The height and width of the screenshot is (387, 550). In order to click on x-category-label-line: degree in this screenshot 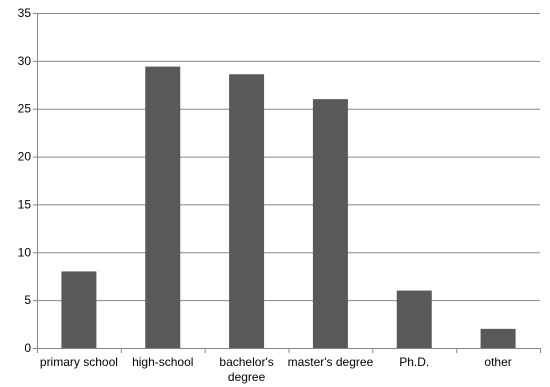, I will do `click(247, 377)`.